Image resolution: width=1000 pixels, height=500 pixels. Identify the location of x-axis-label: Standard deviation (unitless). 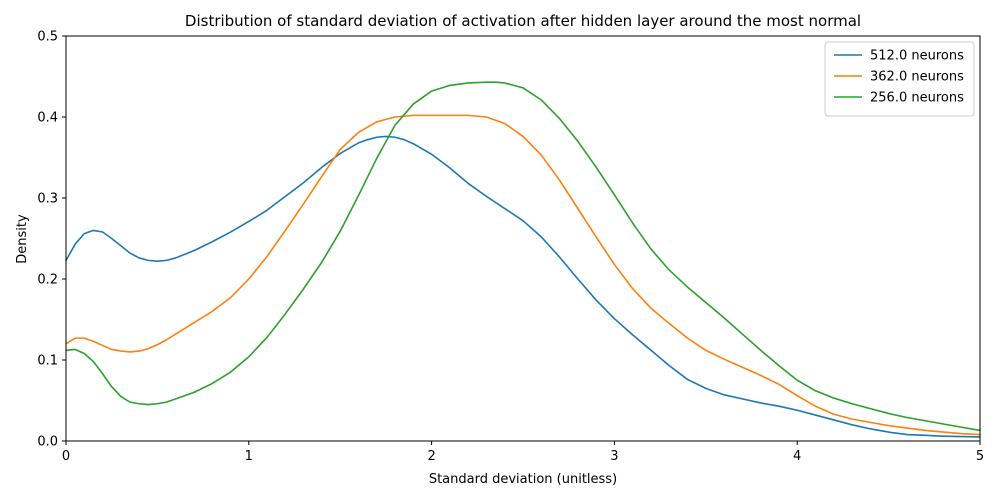
(523, 479).